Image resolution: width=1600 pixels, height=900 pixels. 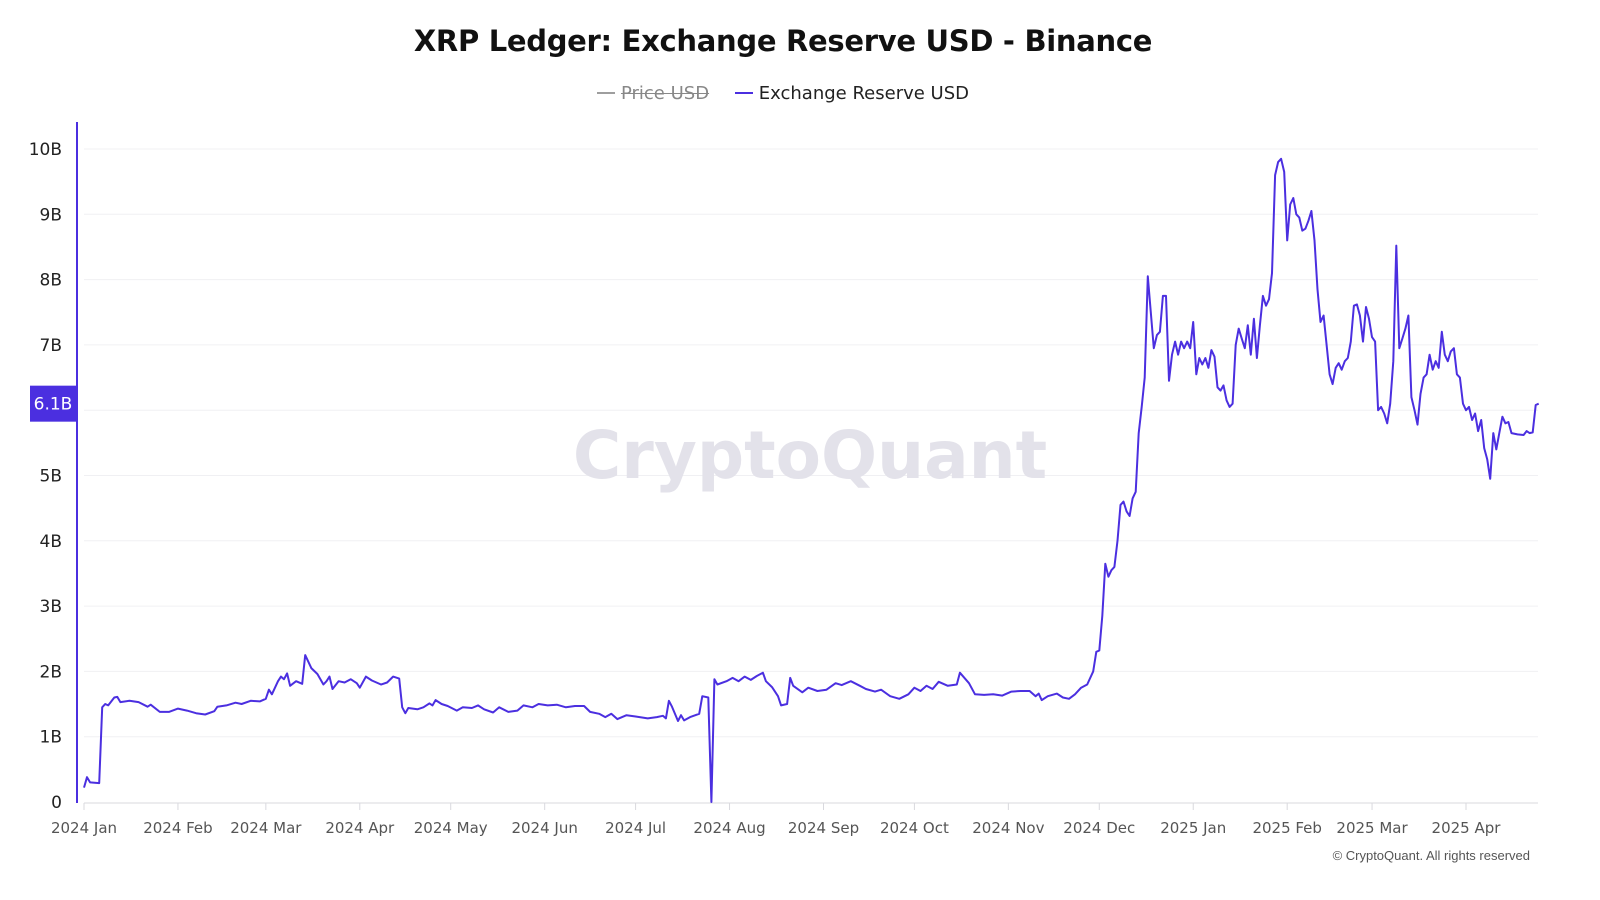 What do you see at coordinates (51, 607) in the screenshot?
I see `y-tick-label: 3B` at bounding box center [51, 607].